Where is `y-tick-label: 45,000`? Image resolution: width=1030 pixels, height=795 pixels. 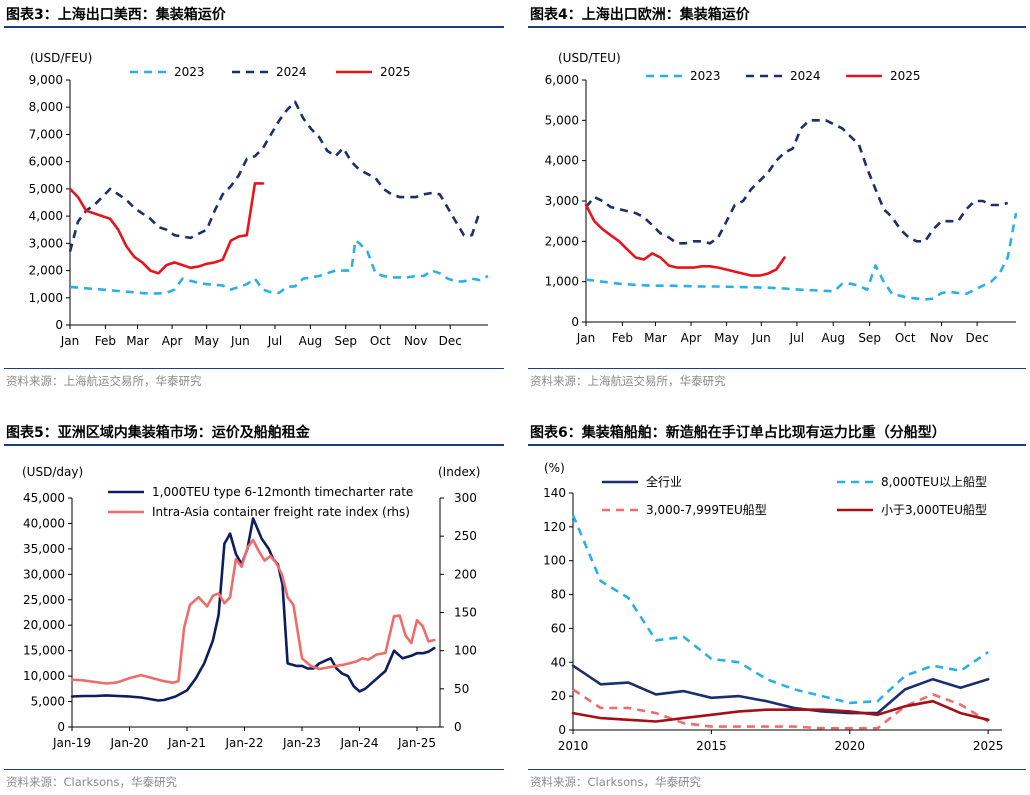
y-tick-label: 45,000 is located at coordinates (44, 498).